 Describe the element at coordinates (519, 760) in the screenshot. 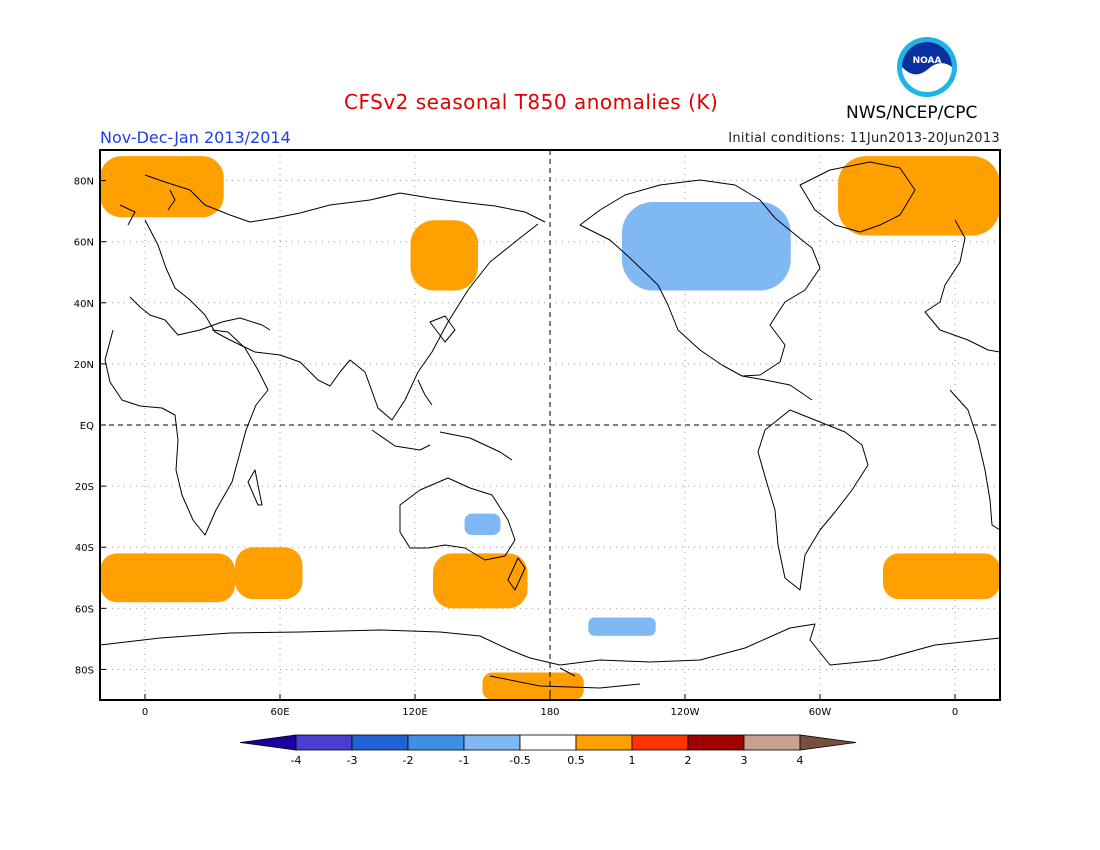

I see `colorbar-label: -0.5` at that location.